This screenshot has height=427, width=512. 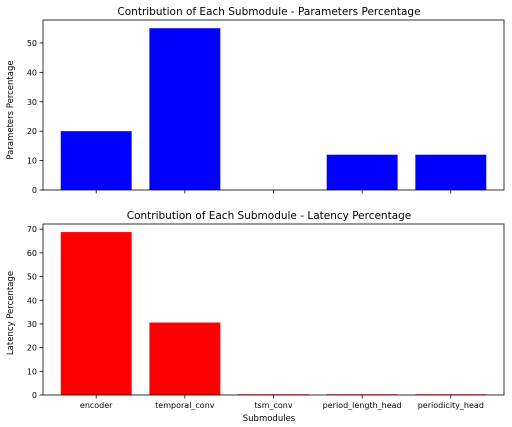 I want to click on x-tick-label: tsm_conv, so click(x=273, y=405).